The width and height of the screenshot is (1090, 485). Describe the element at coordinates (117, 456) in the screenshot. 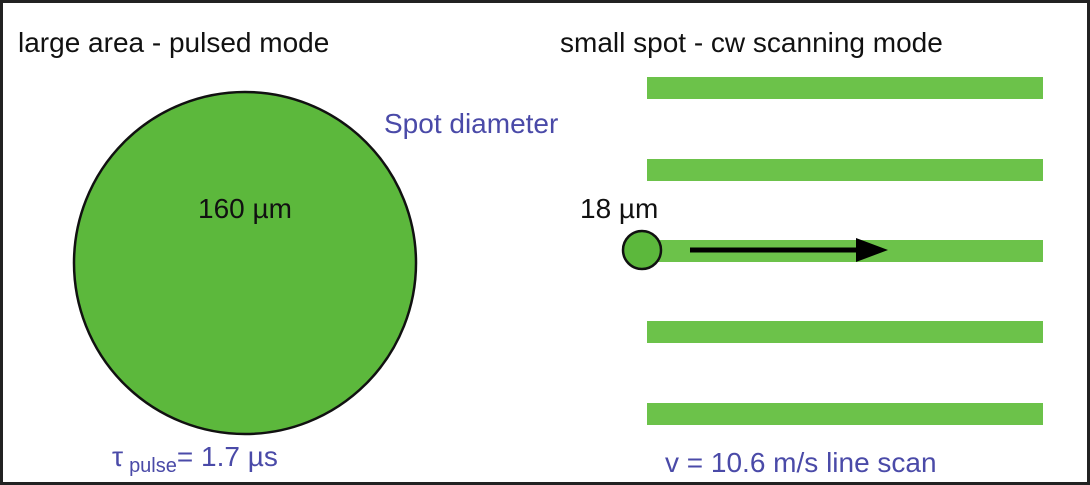

I see `tau: τ` at that location.